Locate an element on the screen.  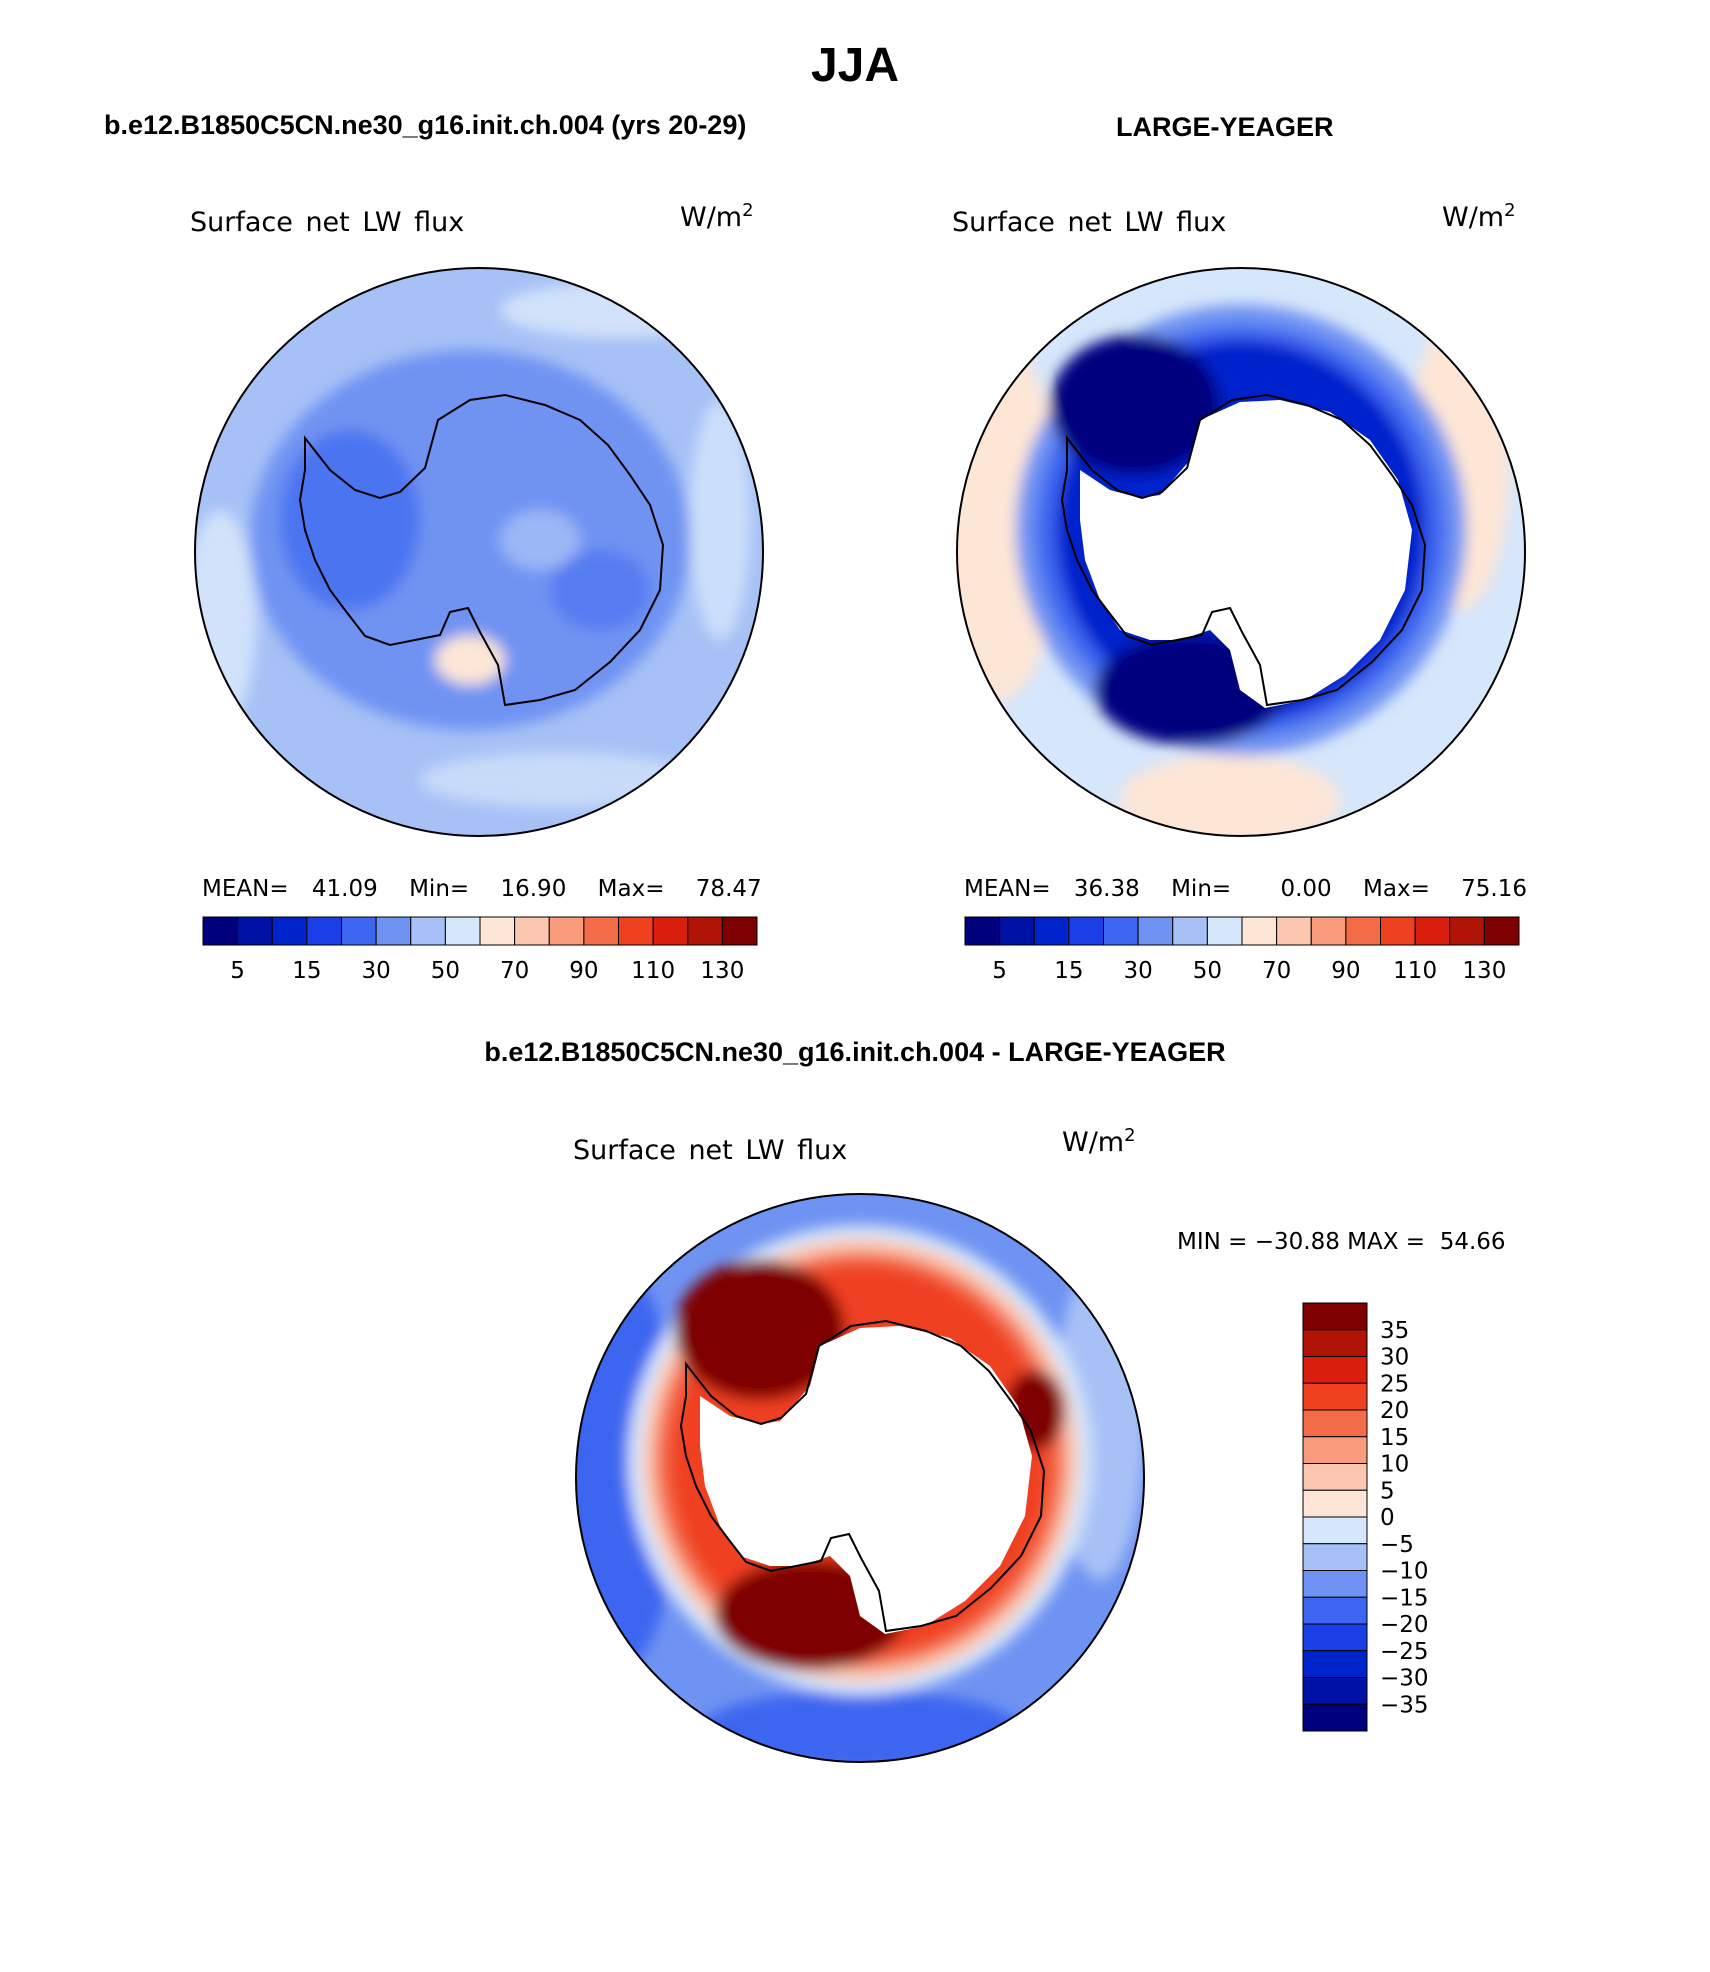
obs-map-border is located at coordinates (1241, 552).